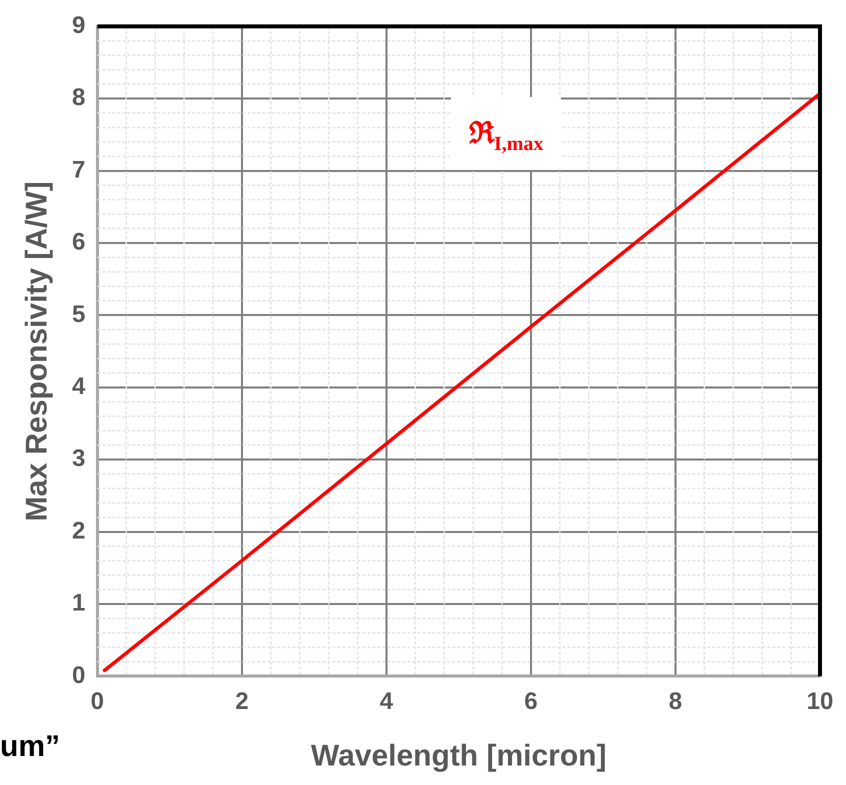 The height and width of the screenshot is (785, 846). Describe the element at coordinates (79, 314) in the screenshot. I see `y-tick-label: 5` at that location.